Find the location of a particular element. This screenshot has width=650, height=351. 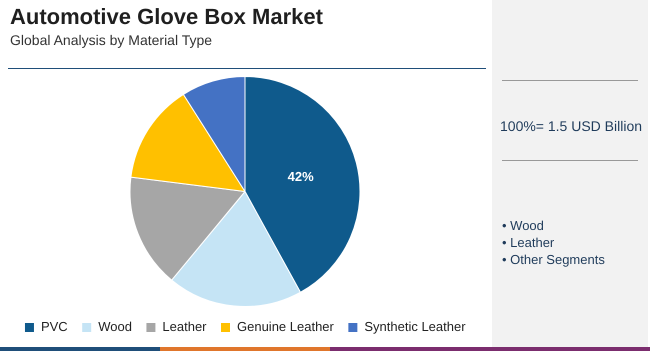

text: • Other Segments is located at coordinates (553, 259).